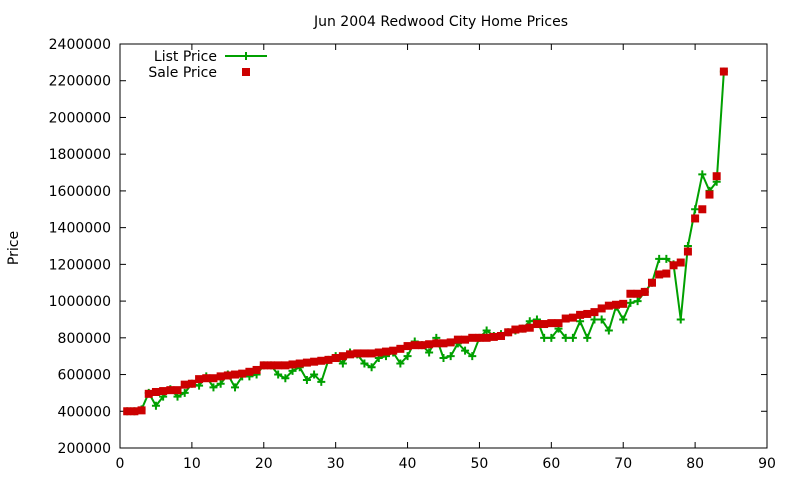  Describe the element at coordinates (80, 265) in the screenshot. I see `y-tick-label: 1200000` at that location.